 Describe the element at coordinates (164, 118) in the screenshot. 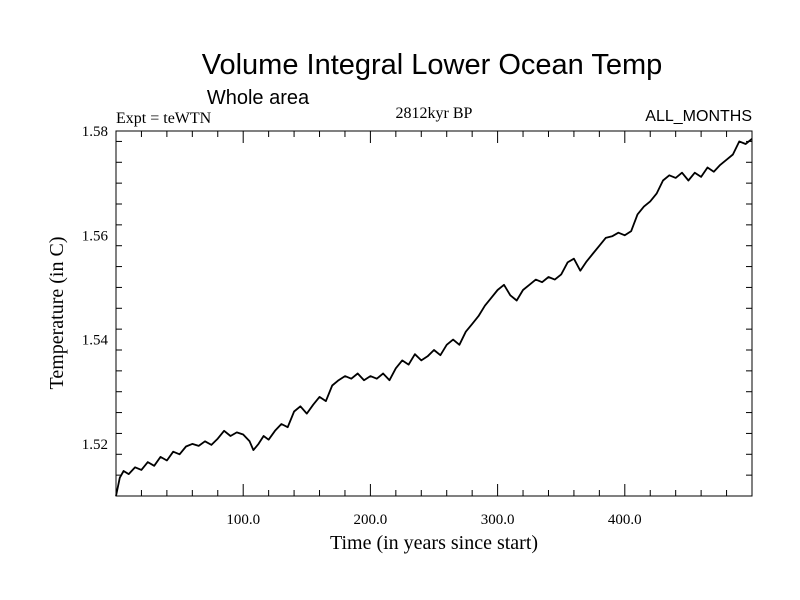

I see `experiment-label: Expt = teWTN` at that location.